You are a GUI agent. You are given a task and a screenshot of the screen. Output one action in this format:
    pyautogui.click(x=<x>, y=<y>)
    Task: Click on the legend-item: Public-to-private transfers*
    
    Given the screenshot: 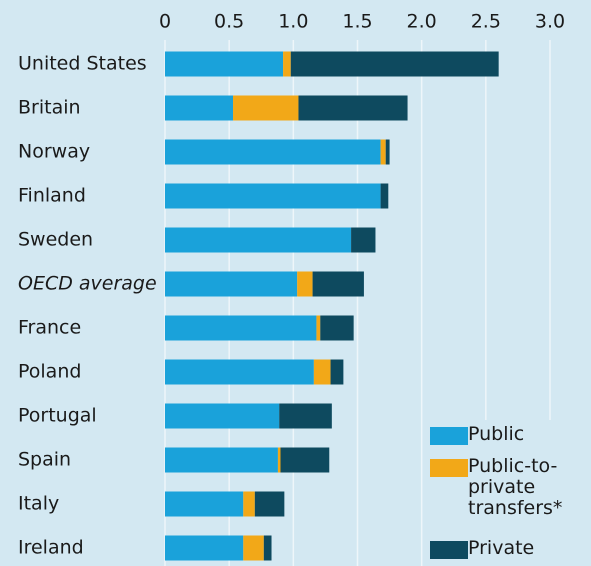 What is the action you would take?
    pyautogui.click(x=504, y=487)
    